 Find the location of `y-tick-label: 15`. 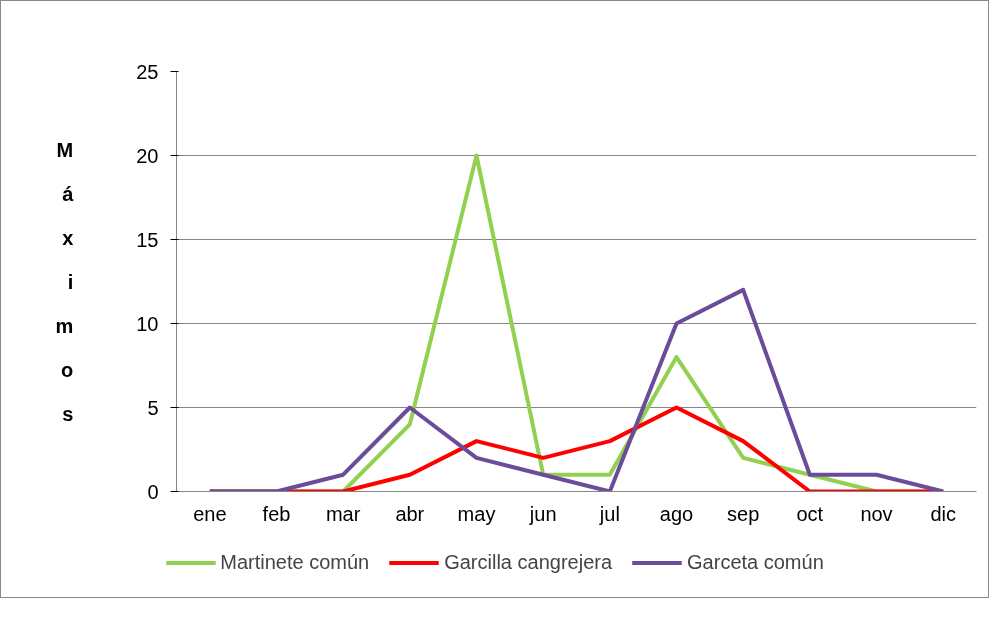

y-tick-label: 15 is located at coordinates (147, 239).